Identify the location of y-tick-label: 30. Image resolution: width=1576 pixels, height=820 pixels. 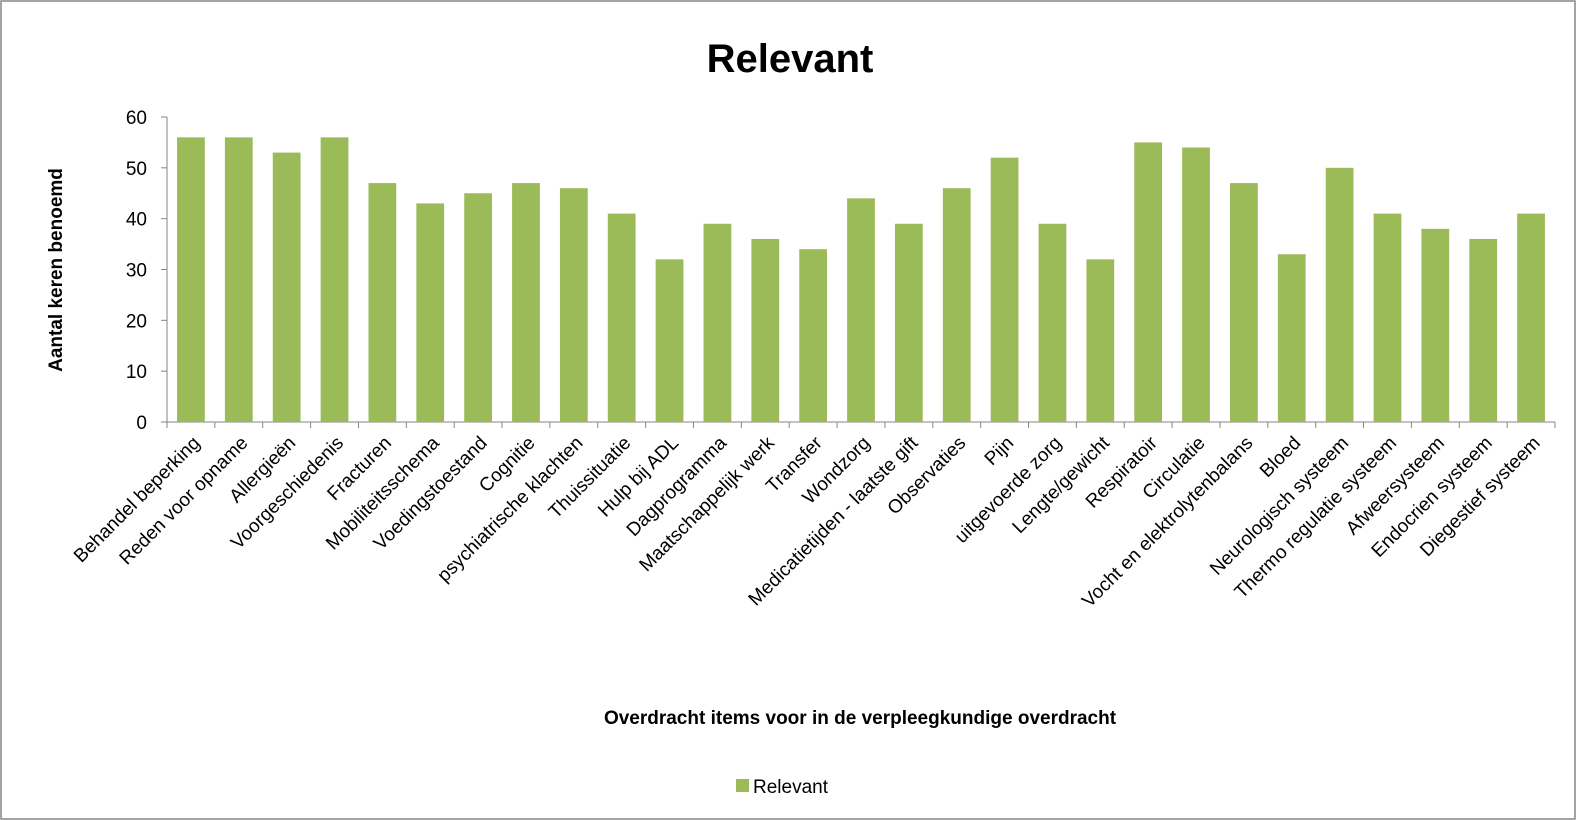
(136, 271).